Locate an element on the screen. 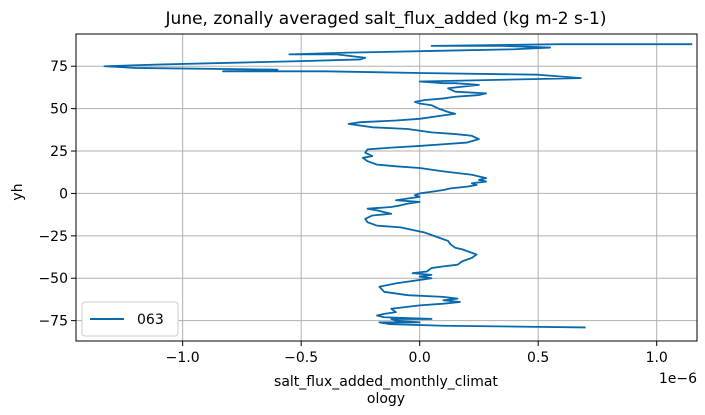 The image size is (705, 415). y-tick-label: 25 is located at coordinates (59, 152).